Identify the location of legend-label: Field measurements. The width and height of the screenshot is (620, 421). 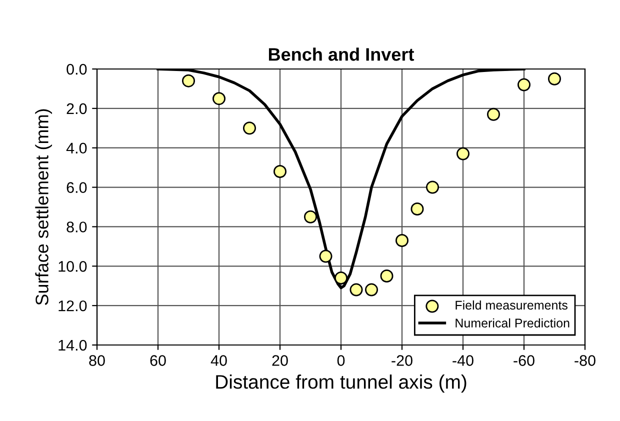
(512, 305).